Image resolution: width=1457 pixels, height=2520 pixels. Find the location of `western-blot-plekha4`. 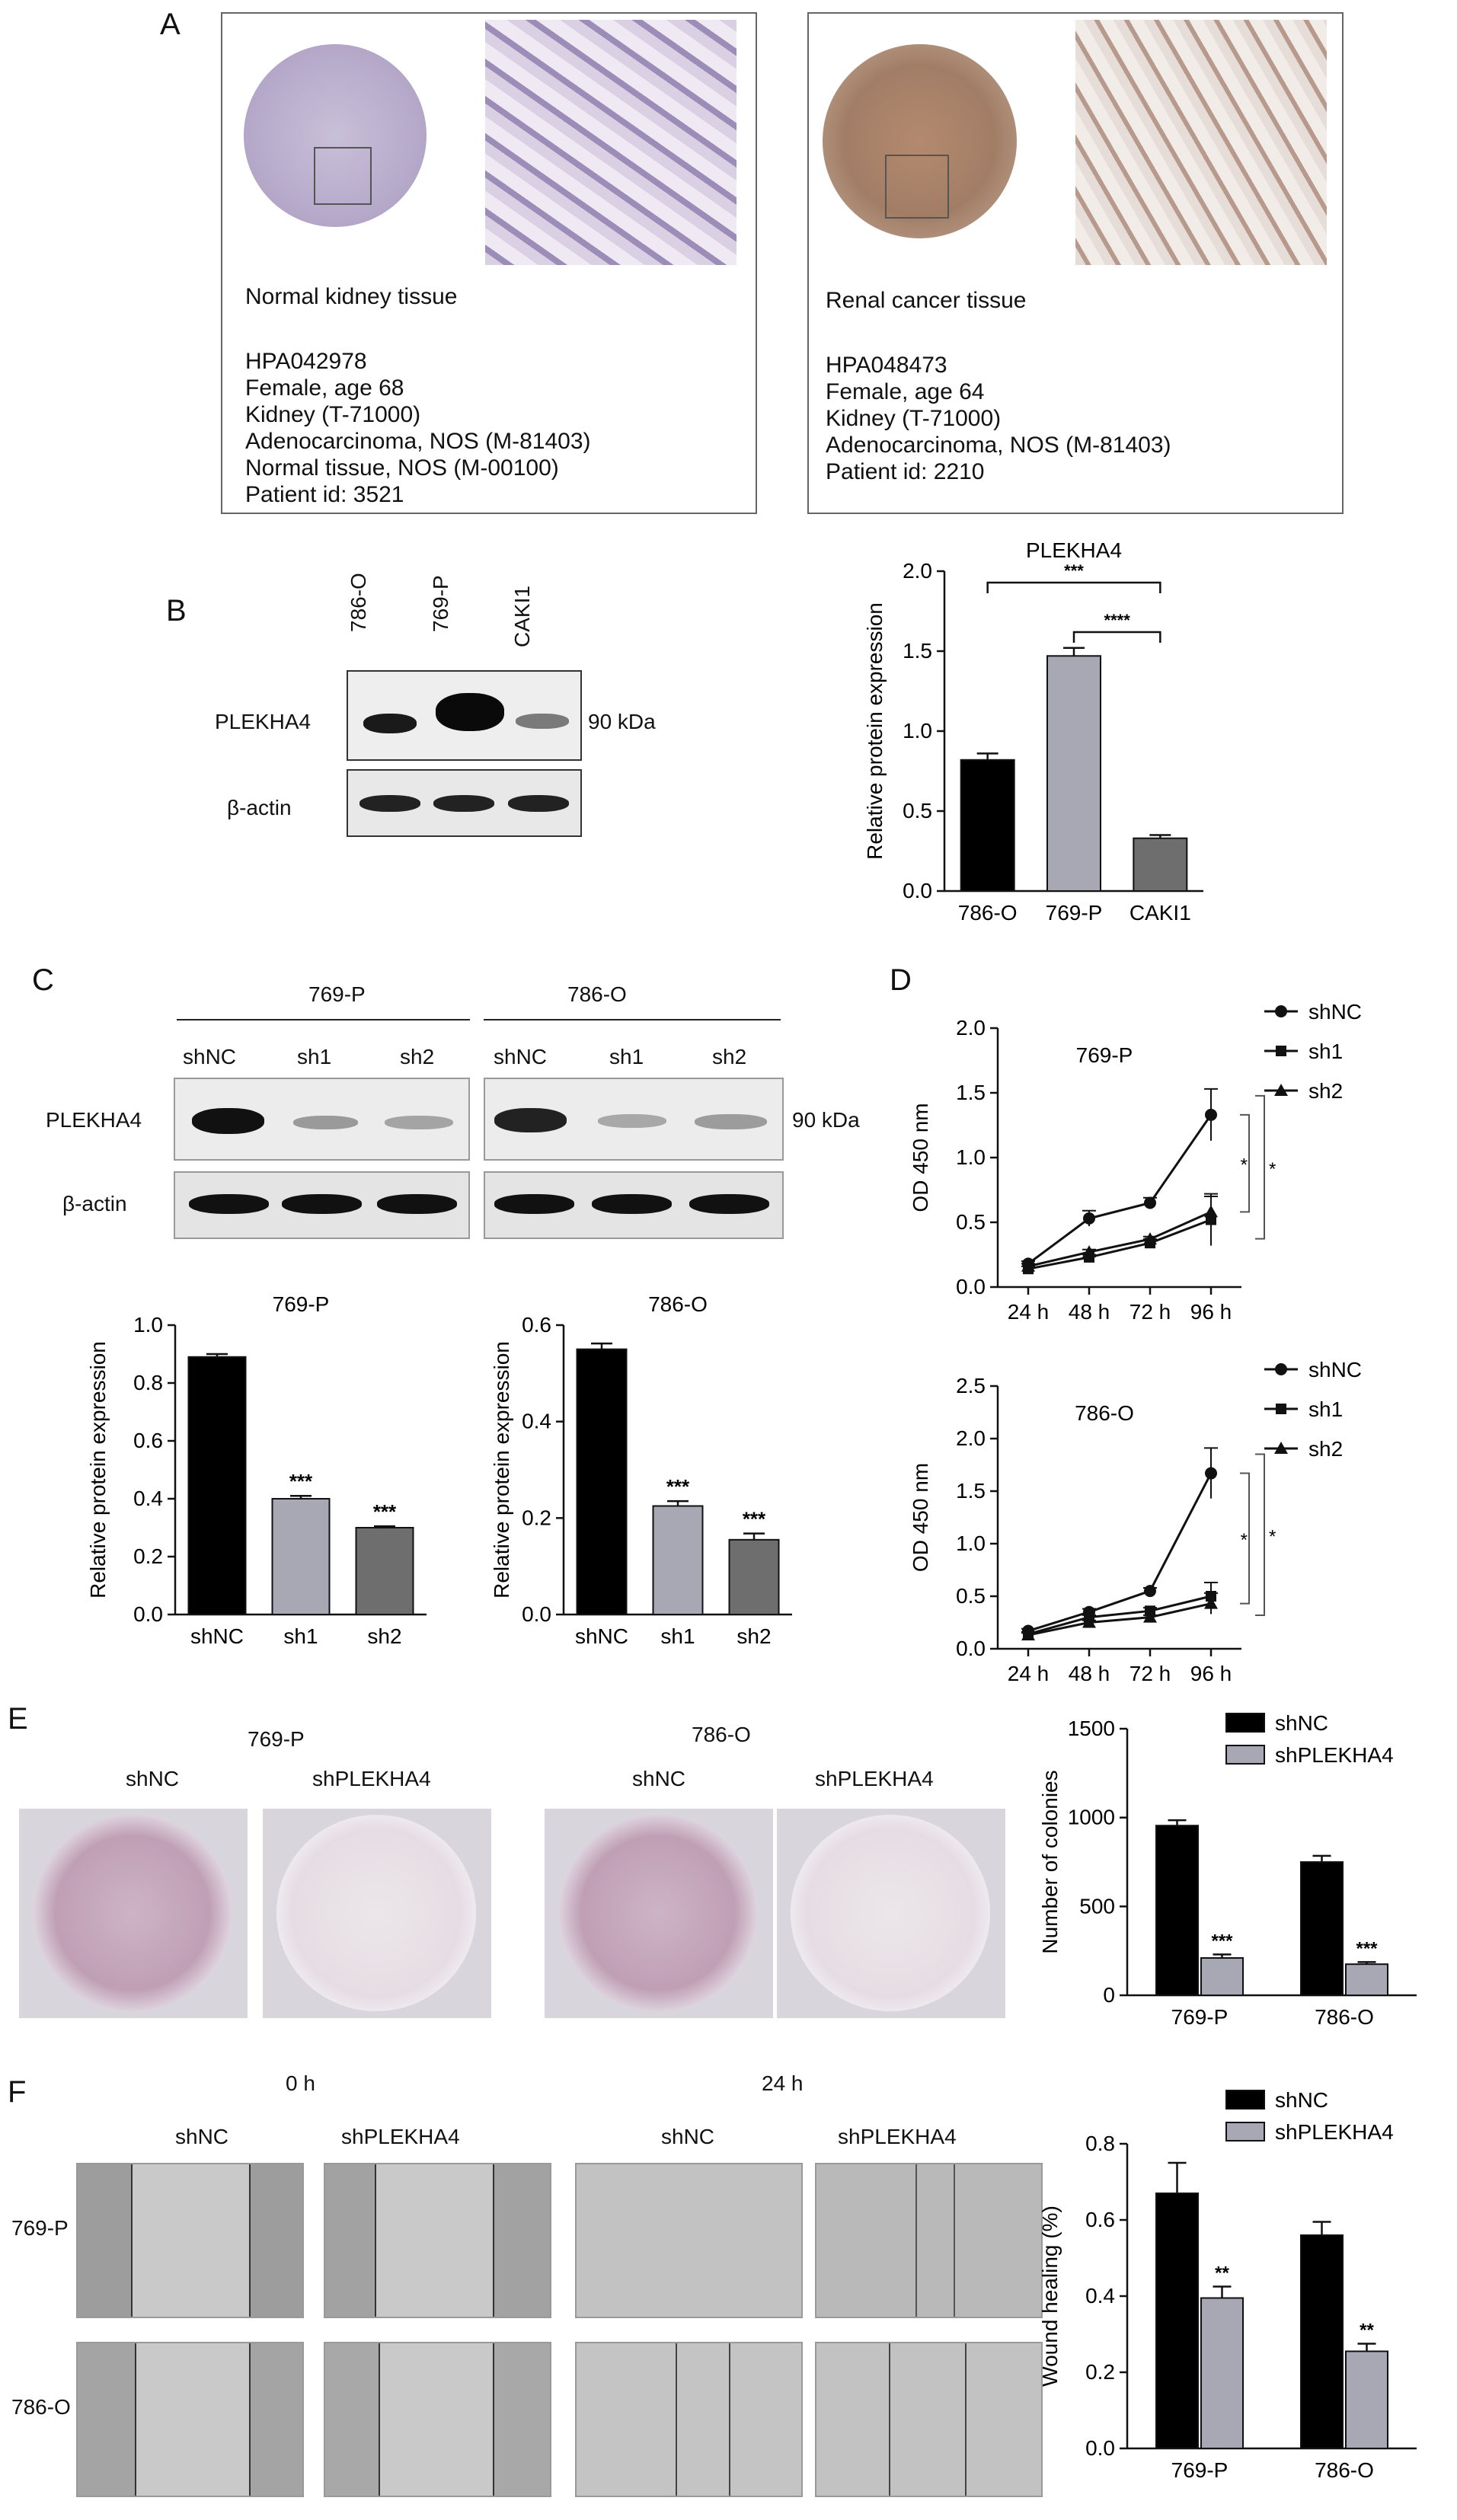

western-blot-plekha4 is located at coordinates (464, 715).